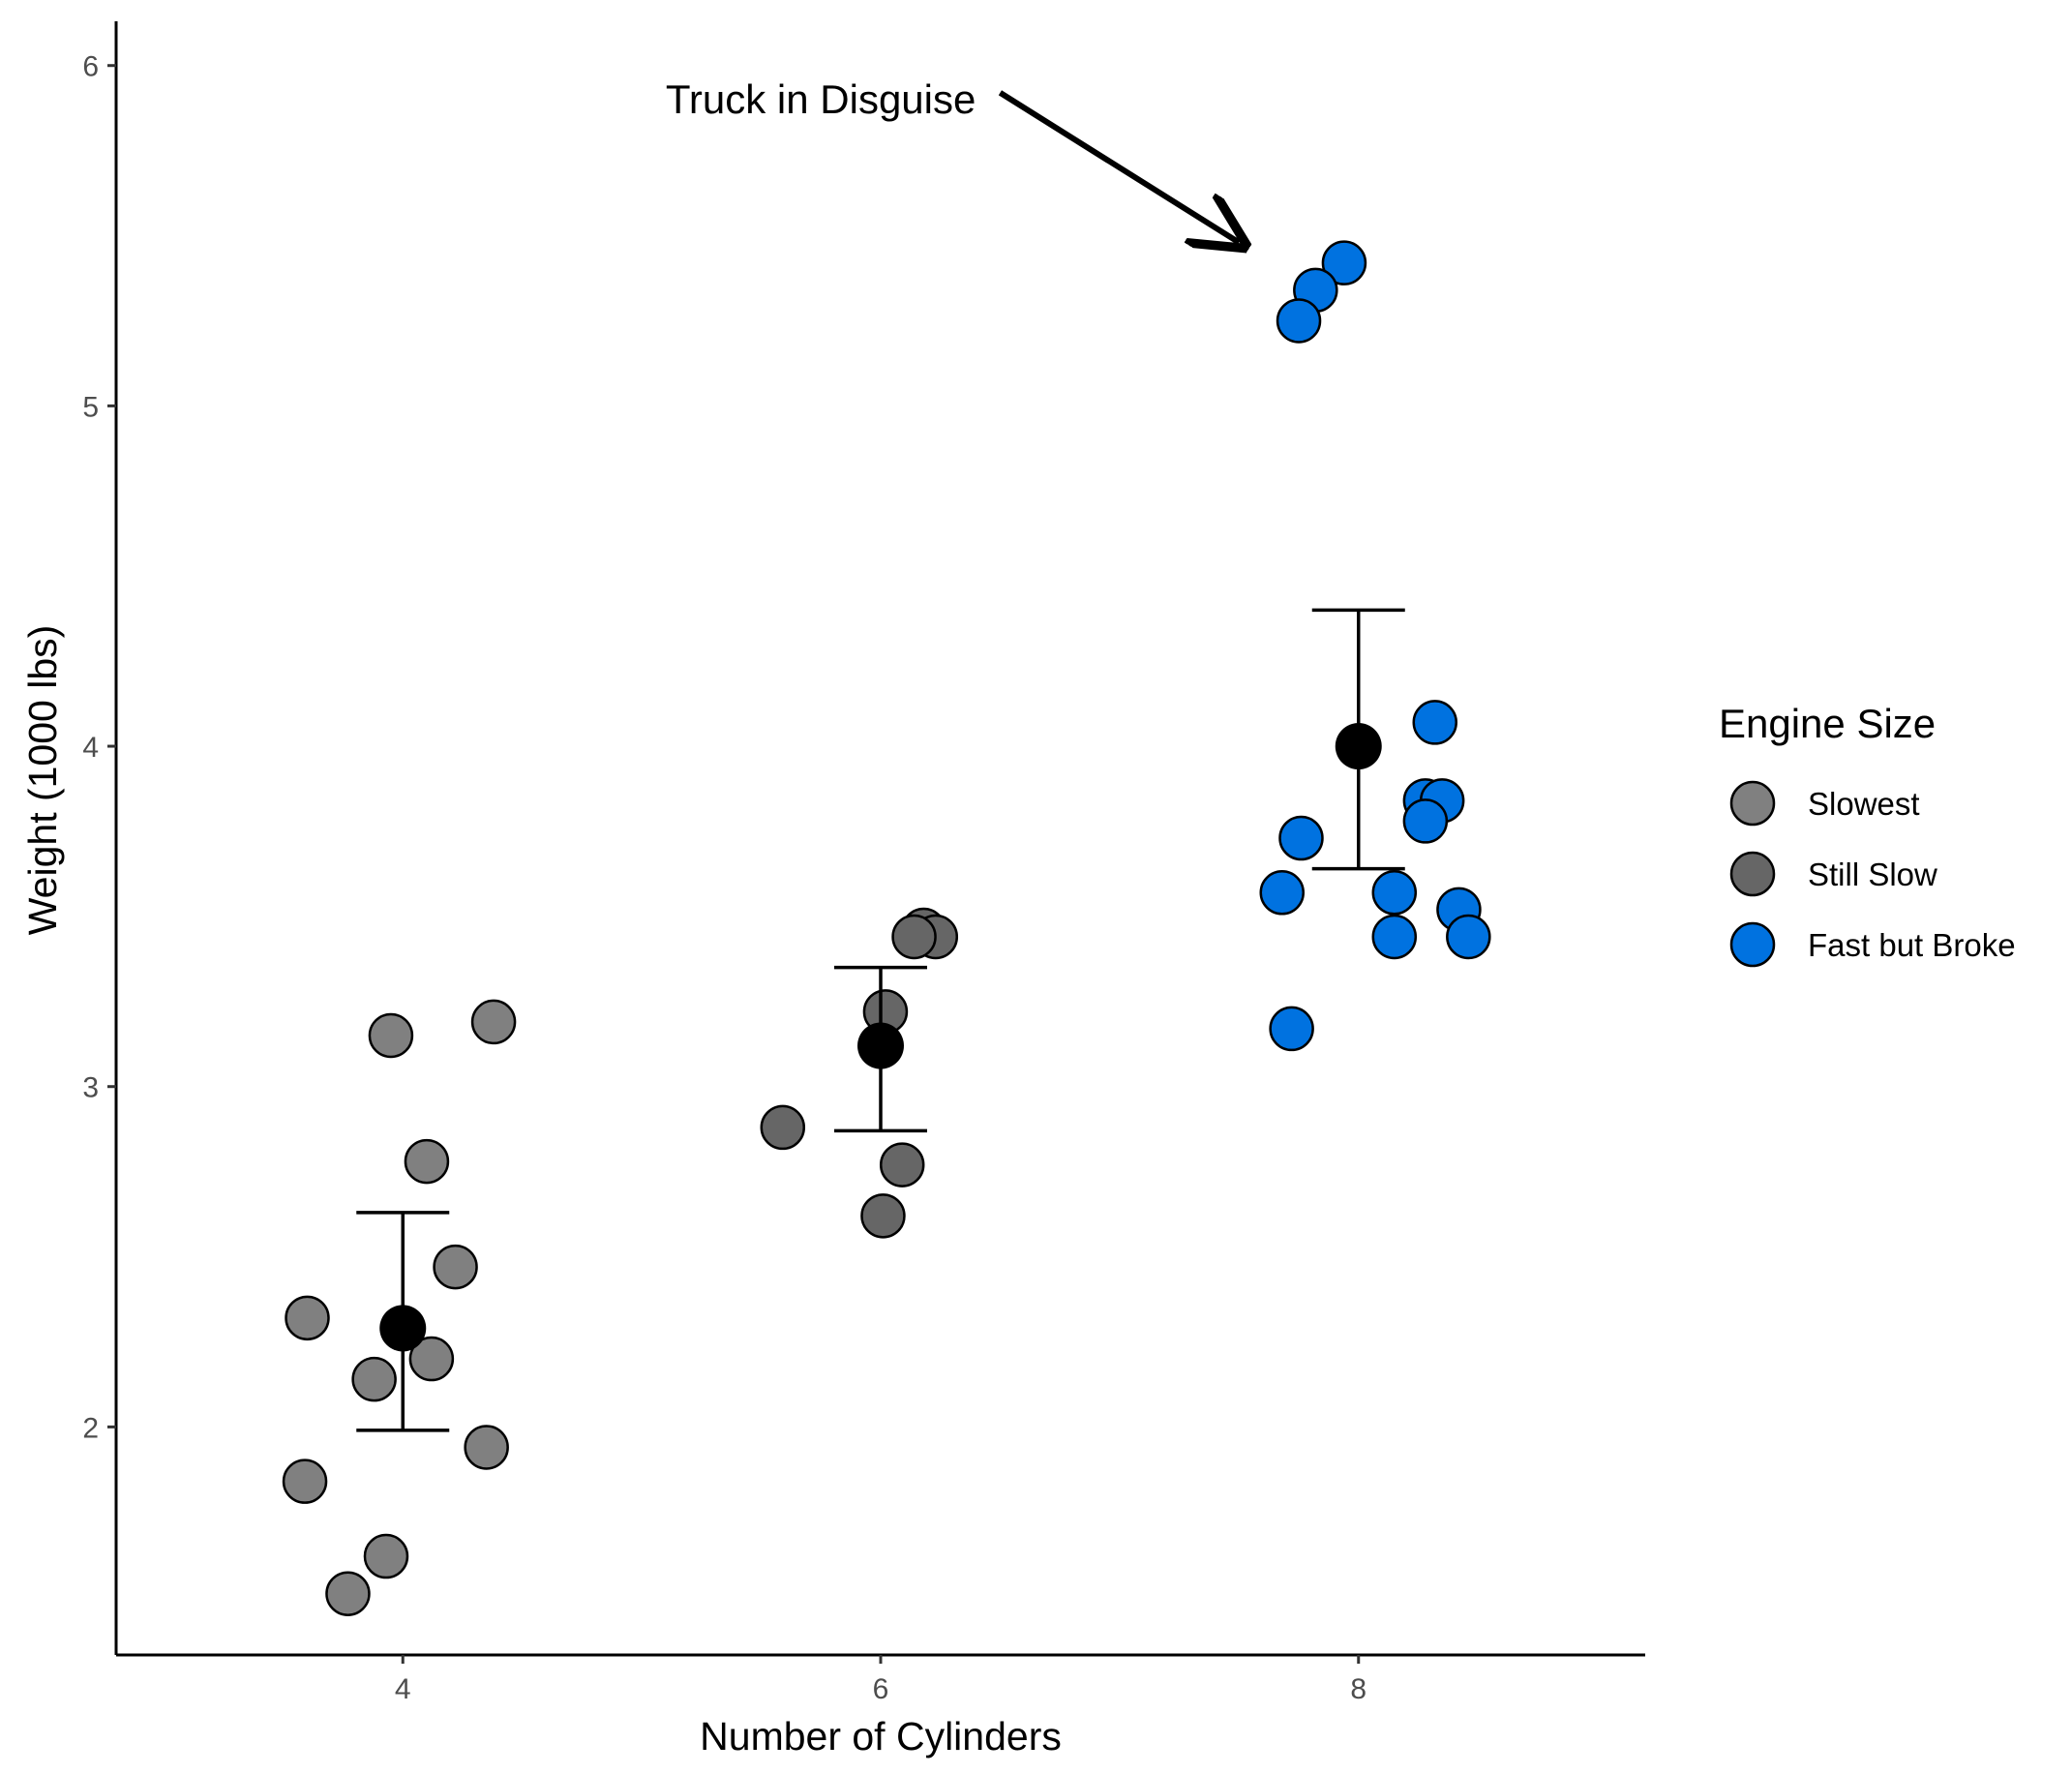 The height and width of the screenshot is (1774, 2072). What do you see at coordinates (42, 780) in the screenshot?
I see `y-axis-title: Weight (1000 lbs)` at bounding box center [42, 780].